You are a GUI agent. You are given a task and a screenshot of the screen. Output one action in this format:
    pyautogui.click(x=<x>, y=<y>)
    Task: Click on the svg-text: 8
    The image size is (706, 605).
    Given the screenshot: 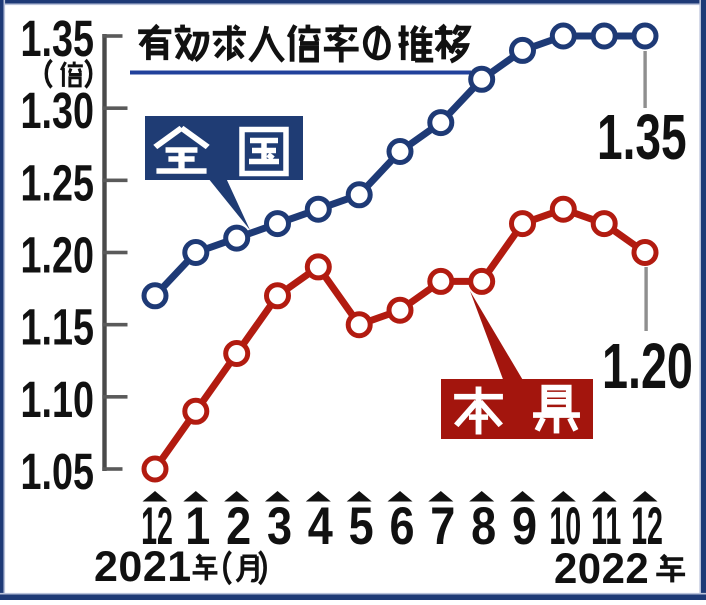 What is the action you would take?
    pyautogui.click(x=483, y=526)
    